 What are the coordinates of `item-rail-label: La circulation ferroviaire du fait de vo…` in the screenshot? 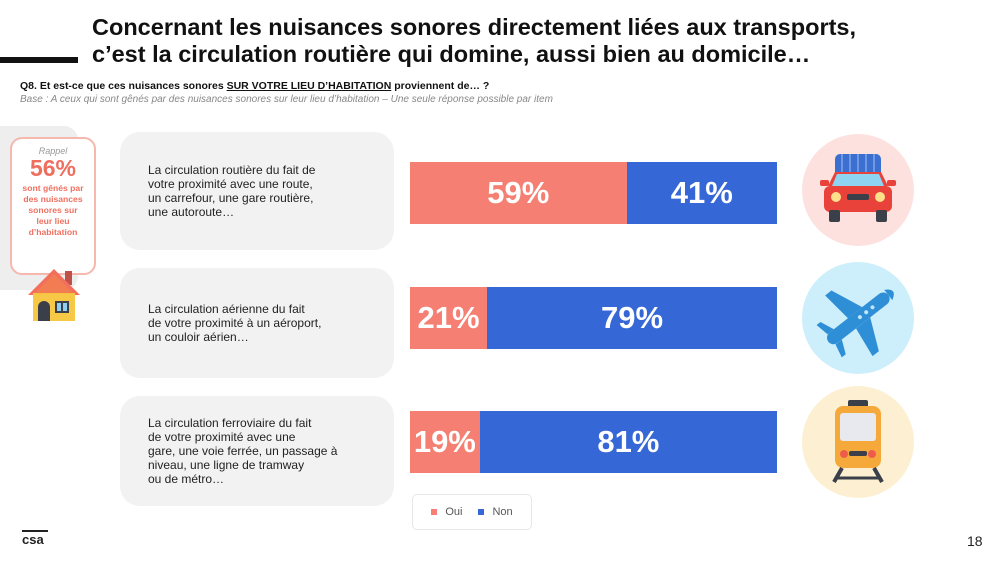 It's located at (243, 451).